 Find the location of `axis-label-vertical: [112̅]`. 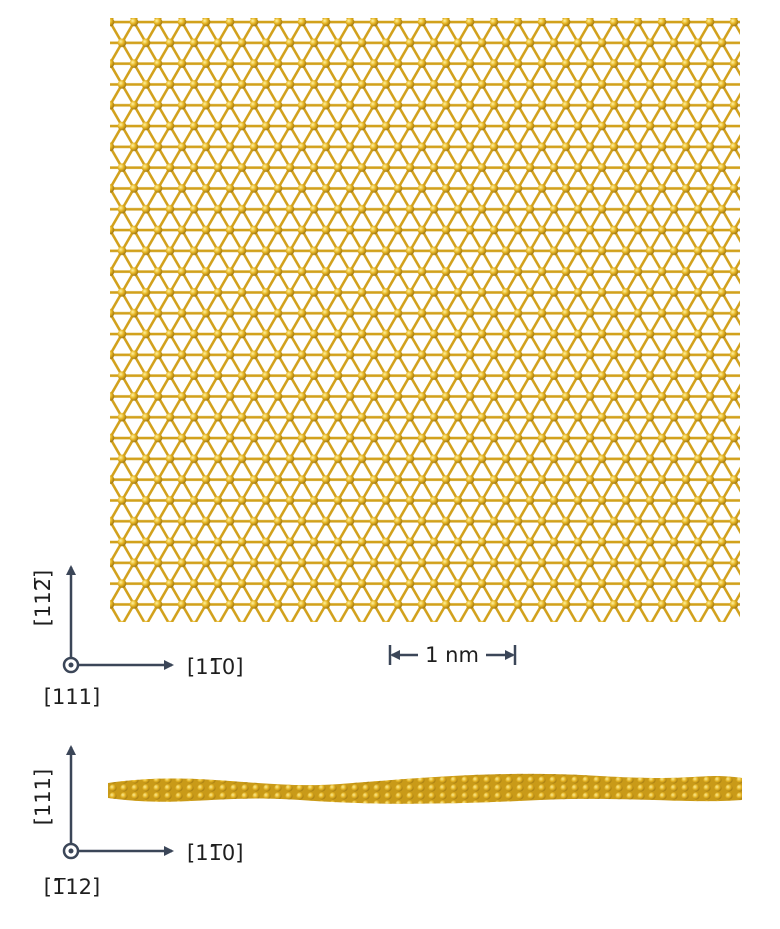

axis-label-vertical: [112̅] is located at coordinates (43, 598).